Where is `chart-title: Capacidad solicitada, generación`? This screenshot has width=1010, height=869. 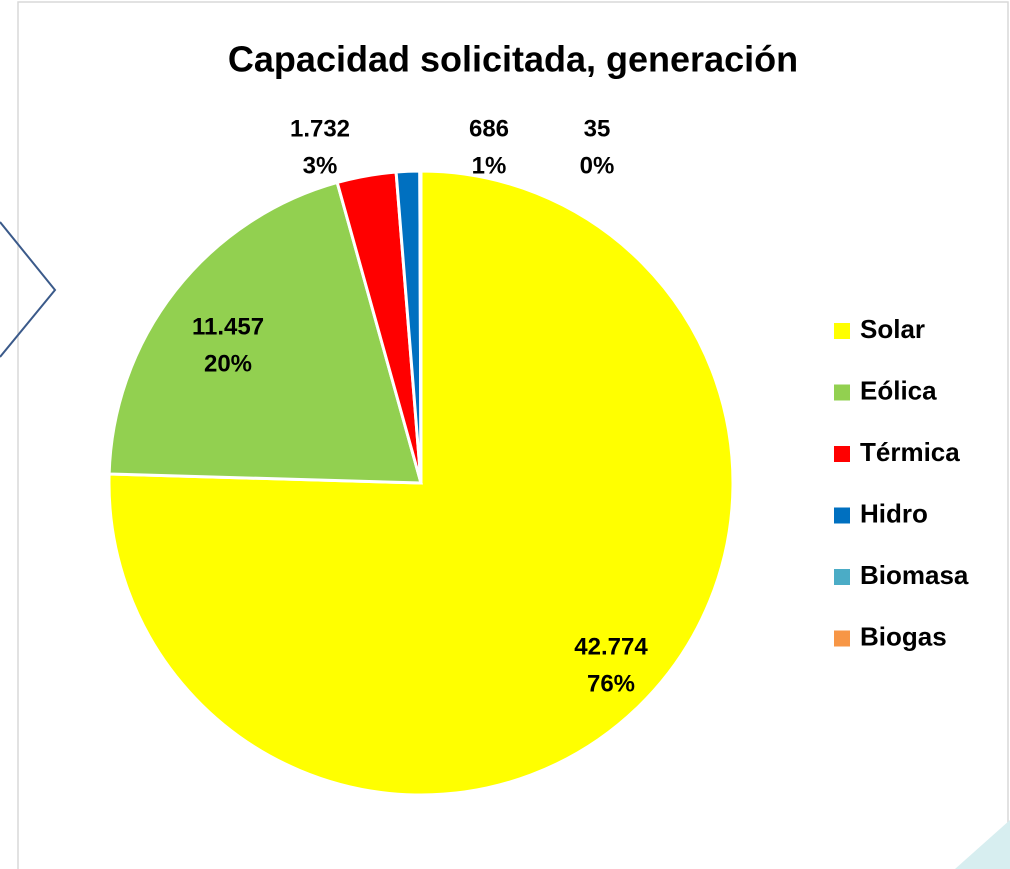
chart-title: Capacidad solicitada, generación is located at coordinates (513, 59).